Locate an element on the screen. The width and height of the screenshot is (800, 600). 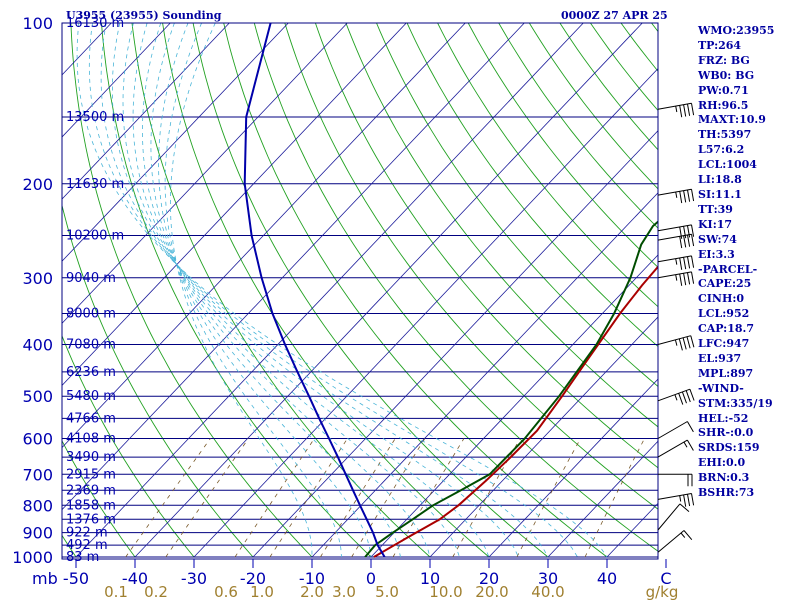
height-label: 10200 m is located at coordinates (95, 235).